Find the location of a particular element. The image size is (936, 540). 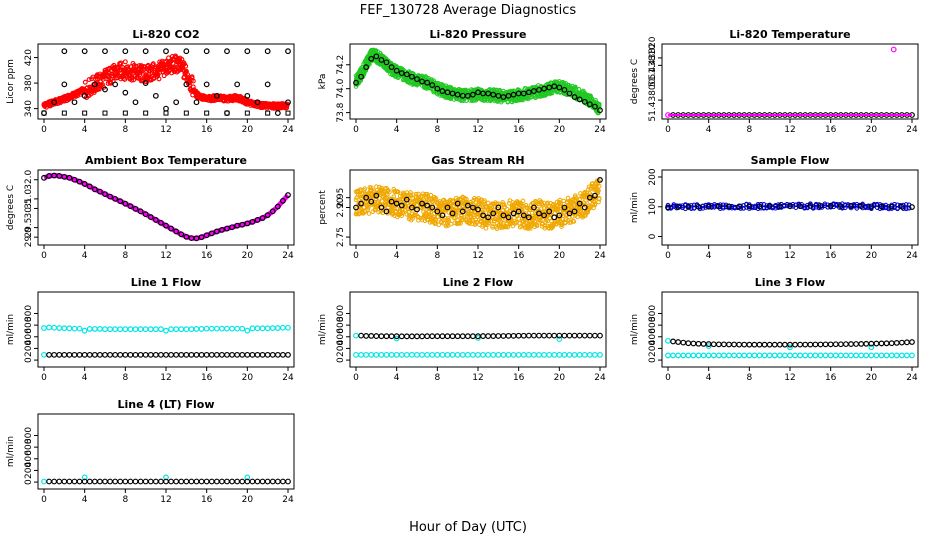

y-tick-label: 29.0 is located at coordinates (29, 237).